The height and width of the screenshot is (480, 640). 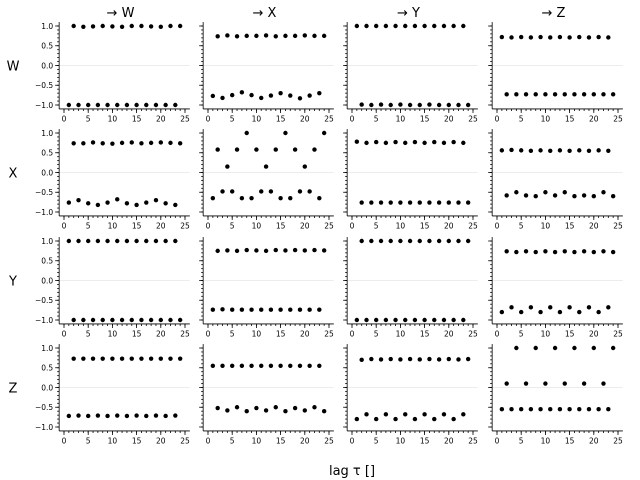 I want to click on column-title-y: → Y, so click(x=408, y=13).